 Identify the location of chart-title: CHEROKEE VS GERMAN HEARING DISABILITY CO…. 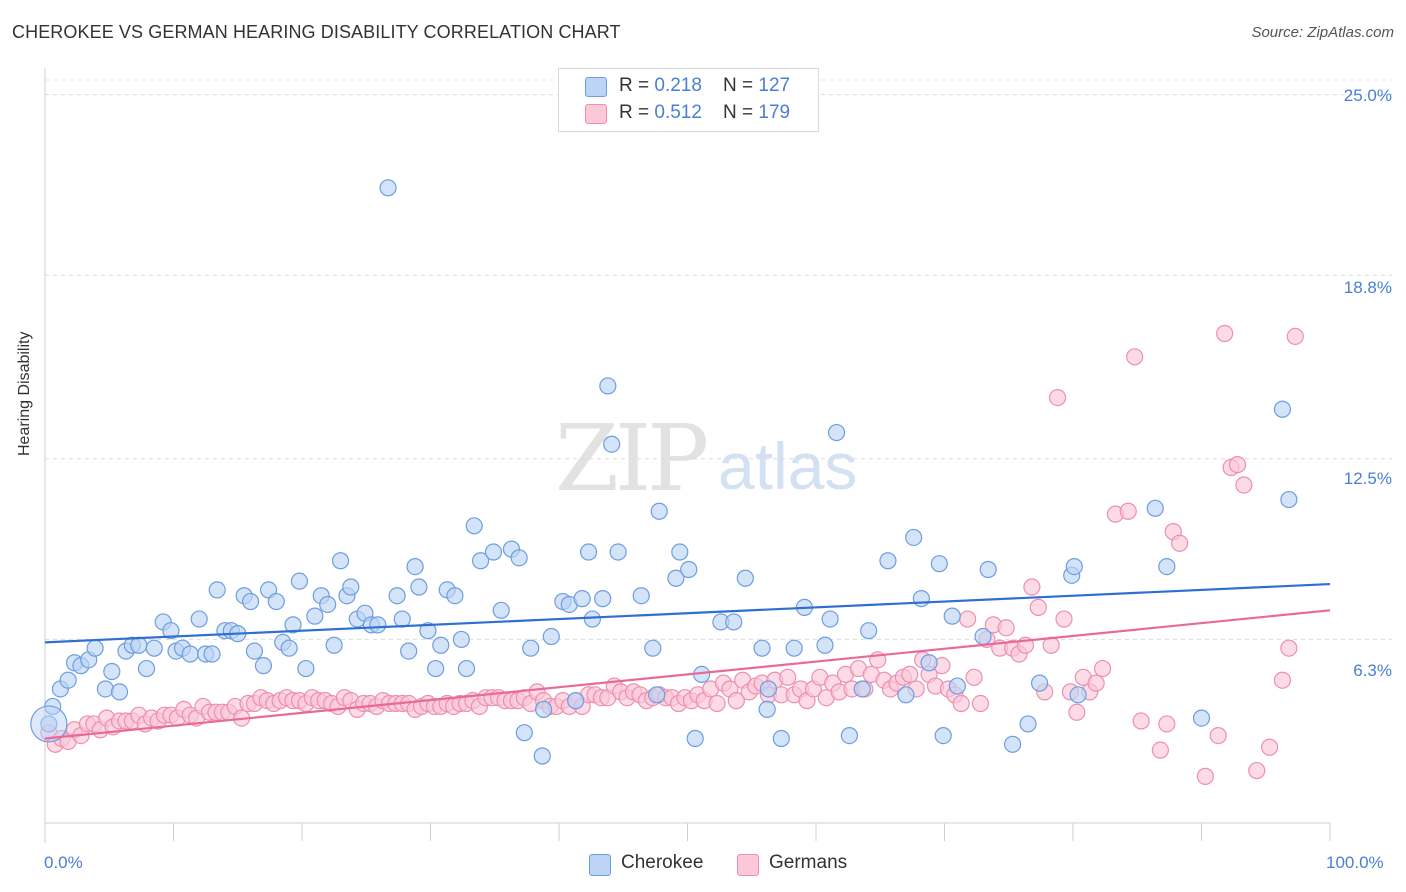
(316, 32).